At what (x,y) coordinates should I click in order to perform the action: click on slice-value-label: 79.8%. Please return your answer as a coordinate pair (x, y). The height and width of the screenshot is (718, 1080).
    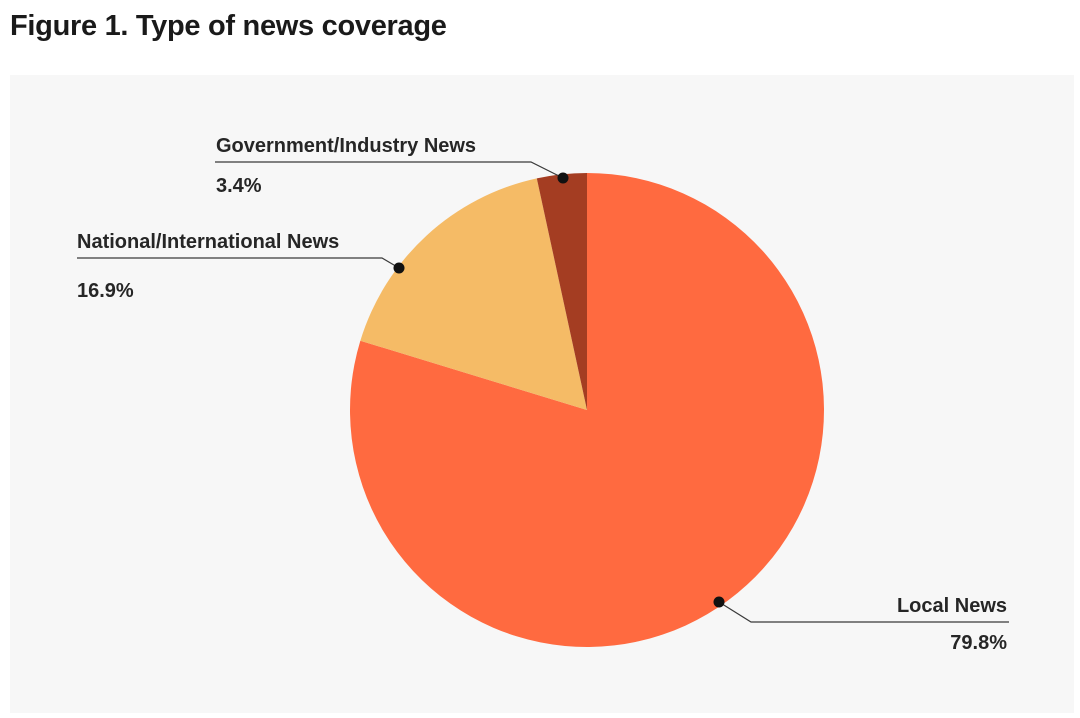
    Looking at the image, I should click on (978, 643).